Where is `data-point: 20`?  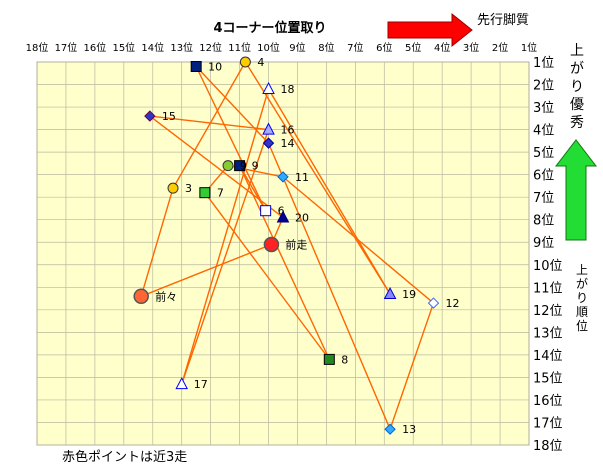
data-point: 20 is located at coordinates (292, 217).